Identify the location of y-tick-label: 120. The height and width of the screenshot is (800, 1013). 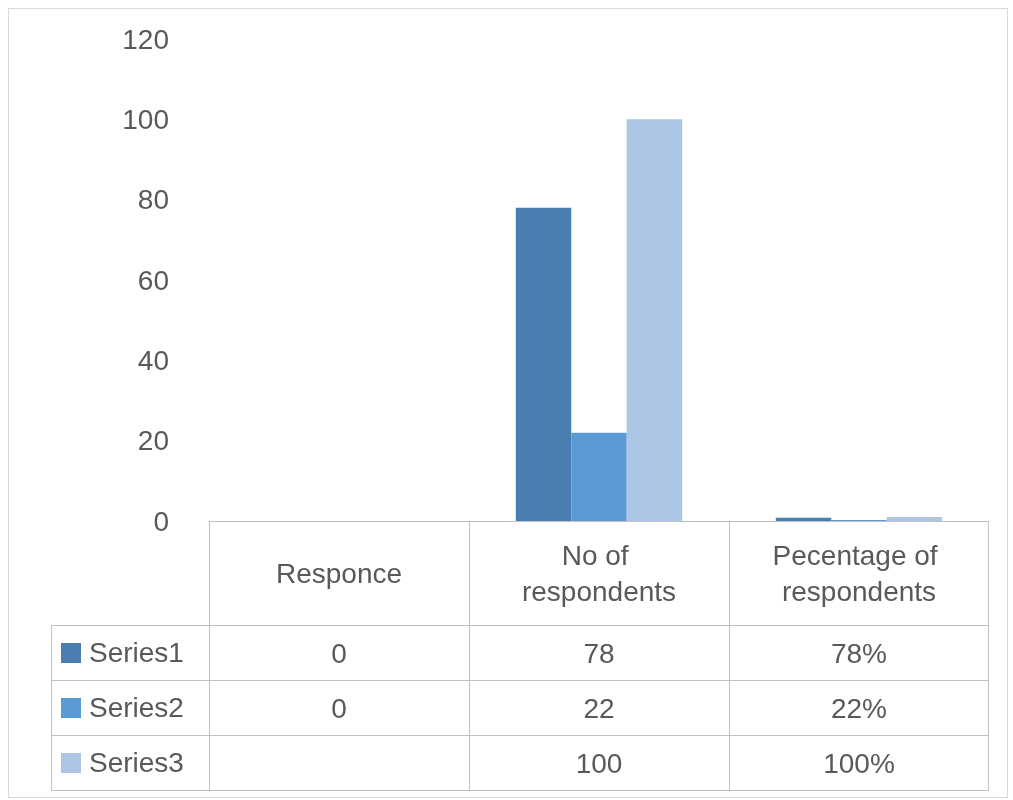
(145, 39).